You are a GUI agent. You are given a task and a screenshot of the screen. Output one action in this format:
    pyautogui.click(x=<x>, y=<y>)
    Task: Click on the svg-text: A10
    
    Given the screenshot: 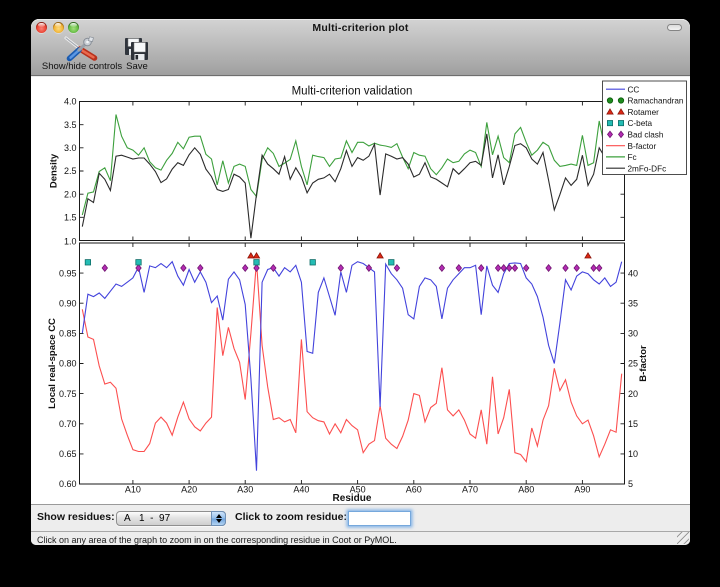 What is the action you would take?
    pyautogui.click(x=133, y=490)
    